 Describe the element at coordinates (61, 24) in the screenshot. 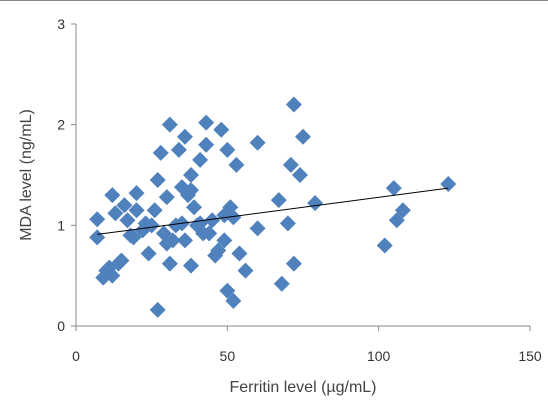

I see `y-tick-label: 3` at that location.